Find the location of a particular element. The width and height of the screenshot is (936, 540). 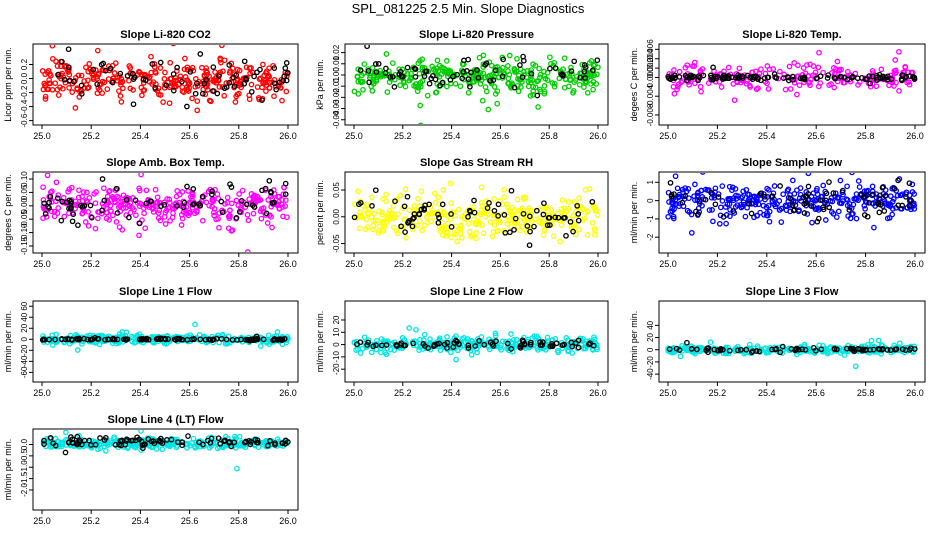

panel-title: Slope Amb. Box Temp. is located at coordinates (165, 163).